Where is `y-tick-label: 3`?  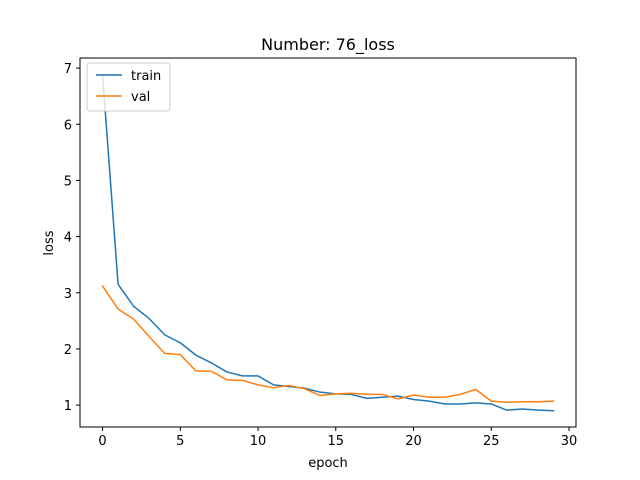 y-tick-label: 3 is located at coordinates (68, 294).